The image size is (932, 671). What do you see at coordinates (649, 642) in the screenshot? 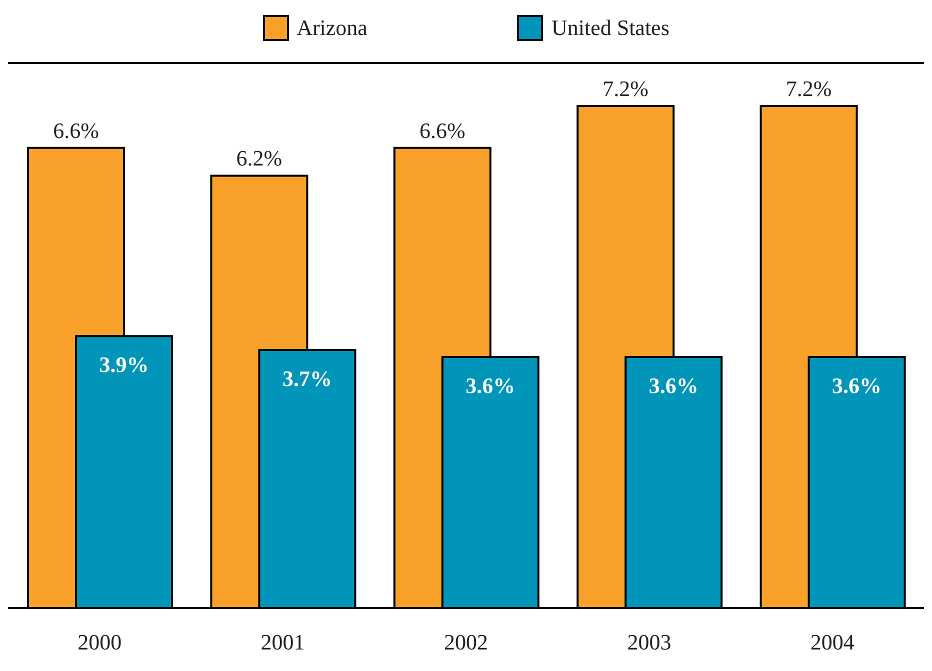
I see `x-tick-label: 2003` at bounding box center [649, 642].